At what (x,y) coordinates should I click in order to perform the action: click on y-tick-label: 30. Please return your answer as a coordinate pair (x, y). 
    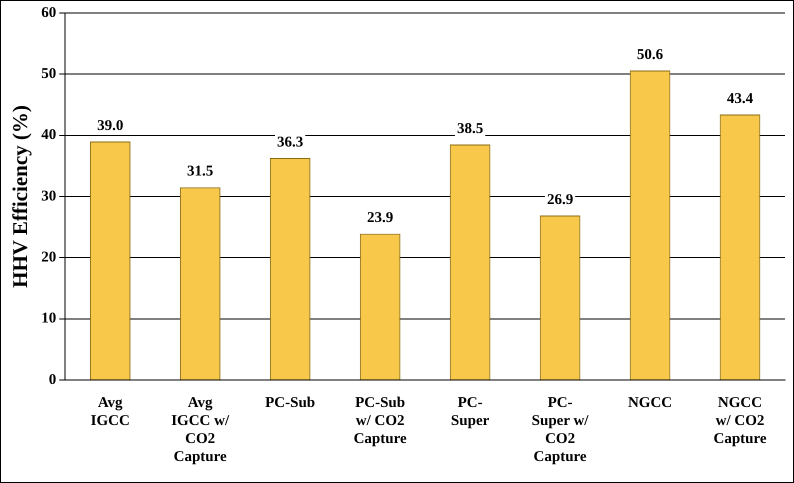
    Looking at the image, I should click on (48, 196).